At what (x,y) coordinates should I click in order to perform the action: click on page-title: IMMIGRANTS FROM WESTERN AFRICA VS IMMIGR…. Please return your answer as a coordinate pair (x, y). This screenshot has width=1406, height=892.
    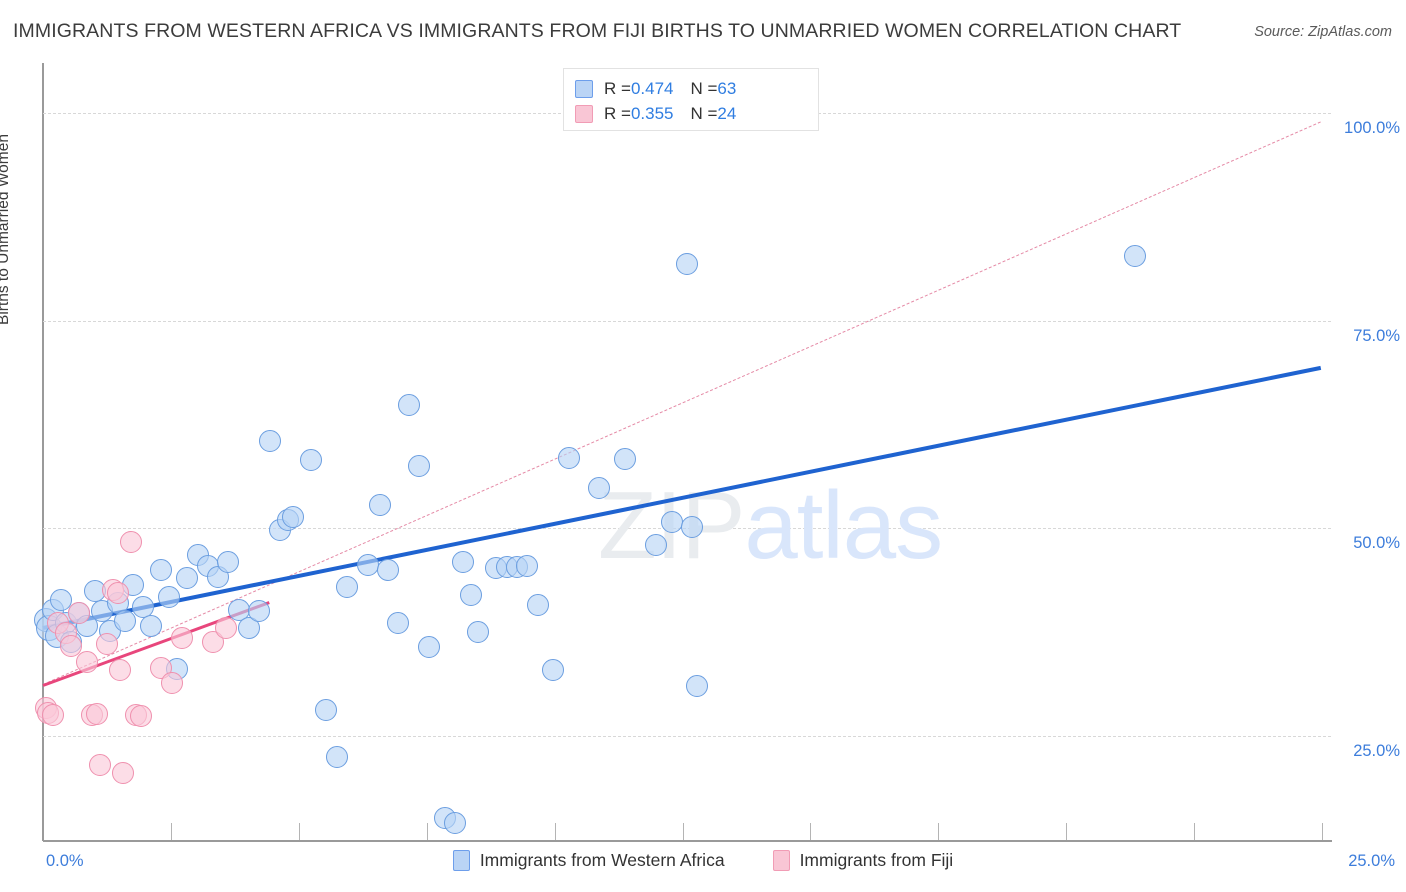
    Looking at the image, I should click on (597, 31).